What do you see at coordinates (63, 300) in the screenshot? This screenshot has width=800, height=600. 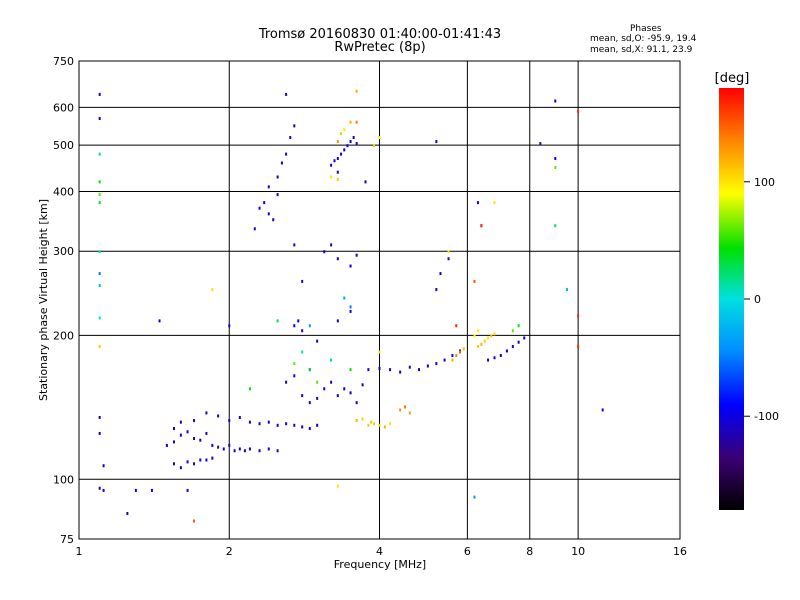 I see `y-axis-ticks: 75 100 200 300 400 500 600 750` at bounding box center [63, 300].